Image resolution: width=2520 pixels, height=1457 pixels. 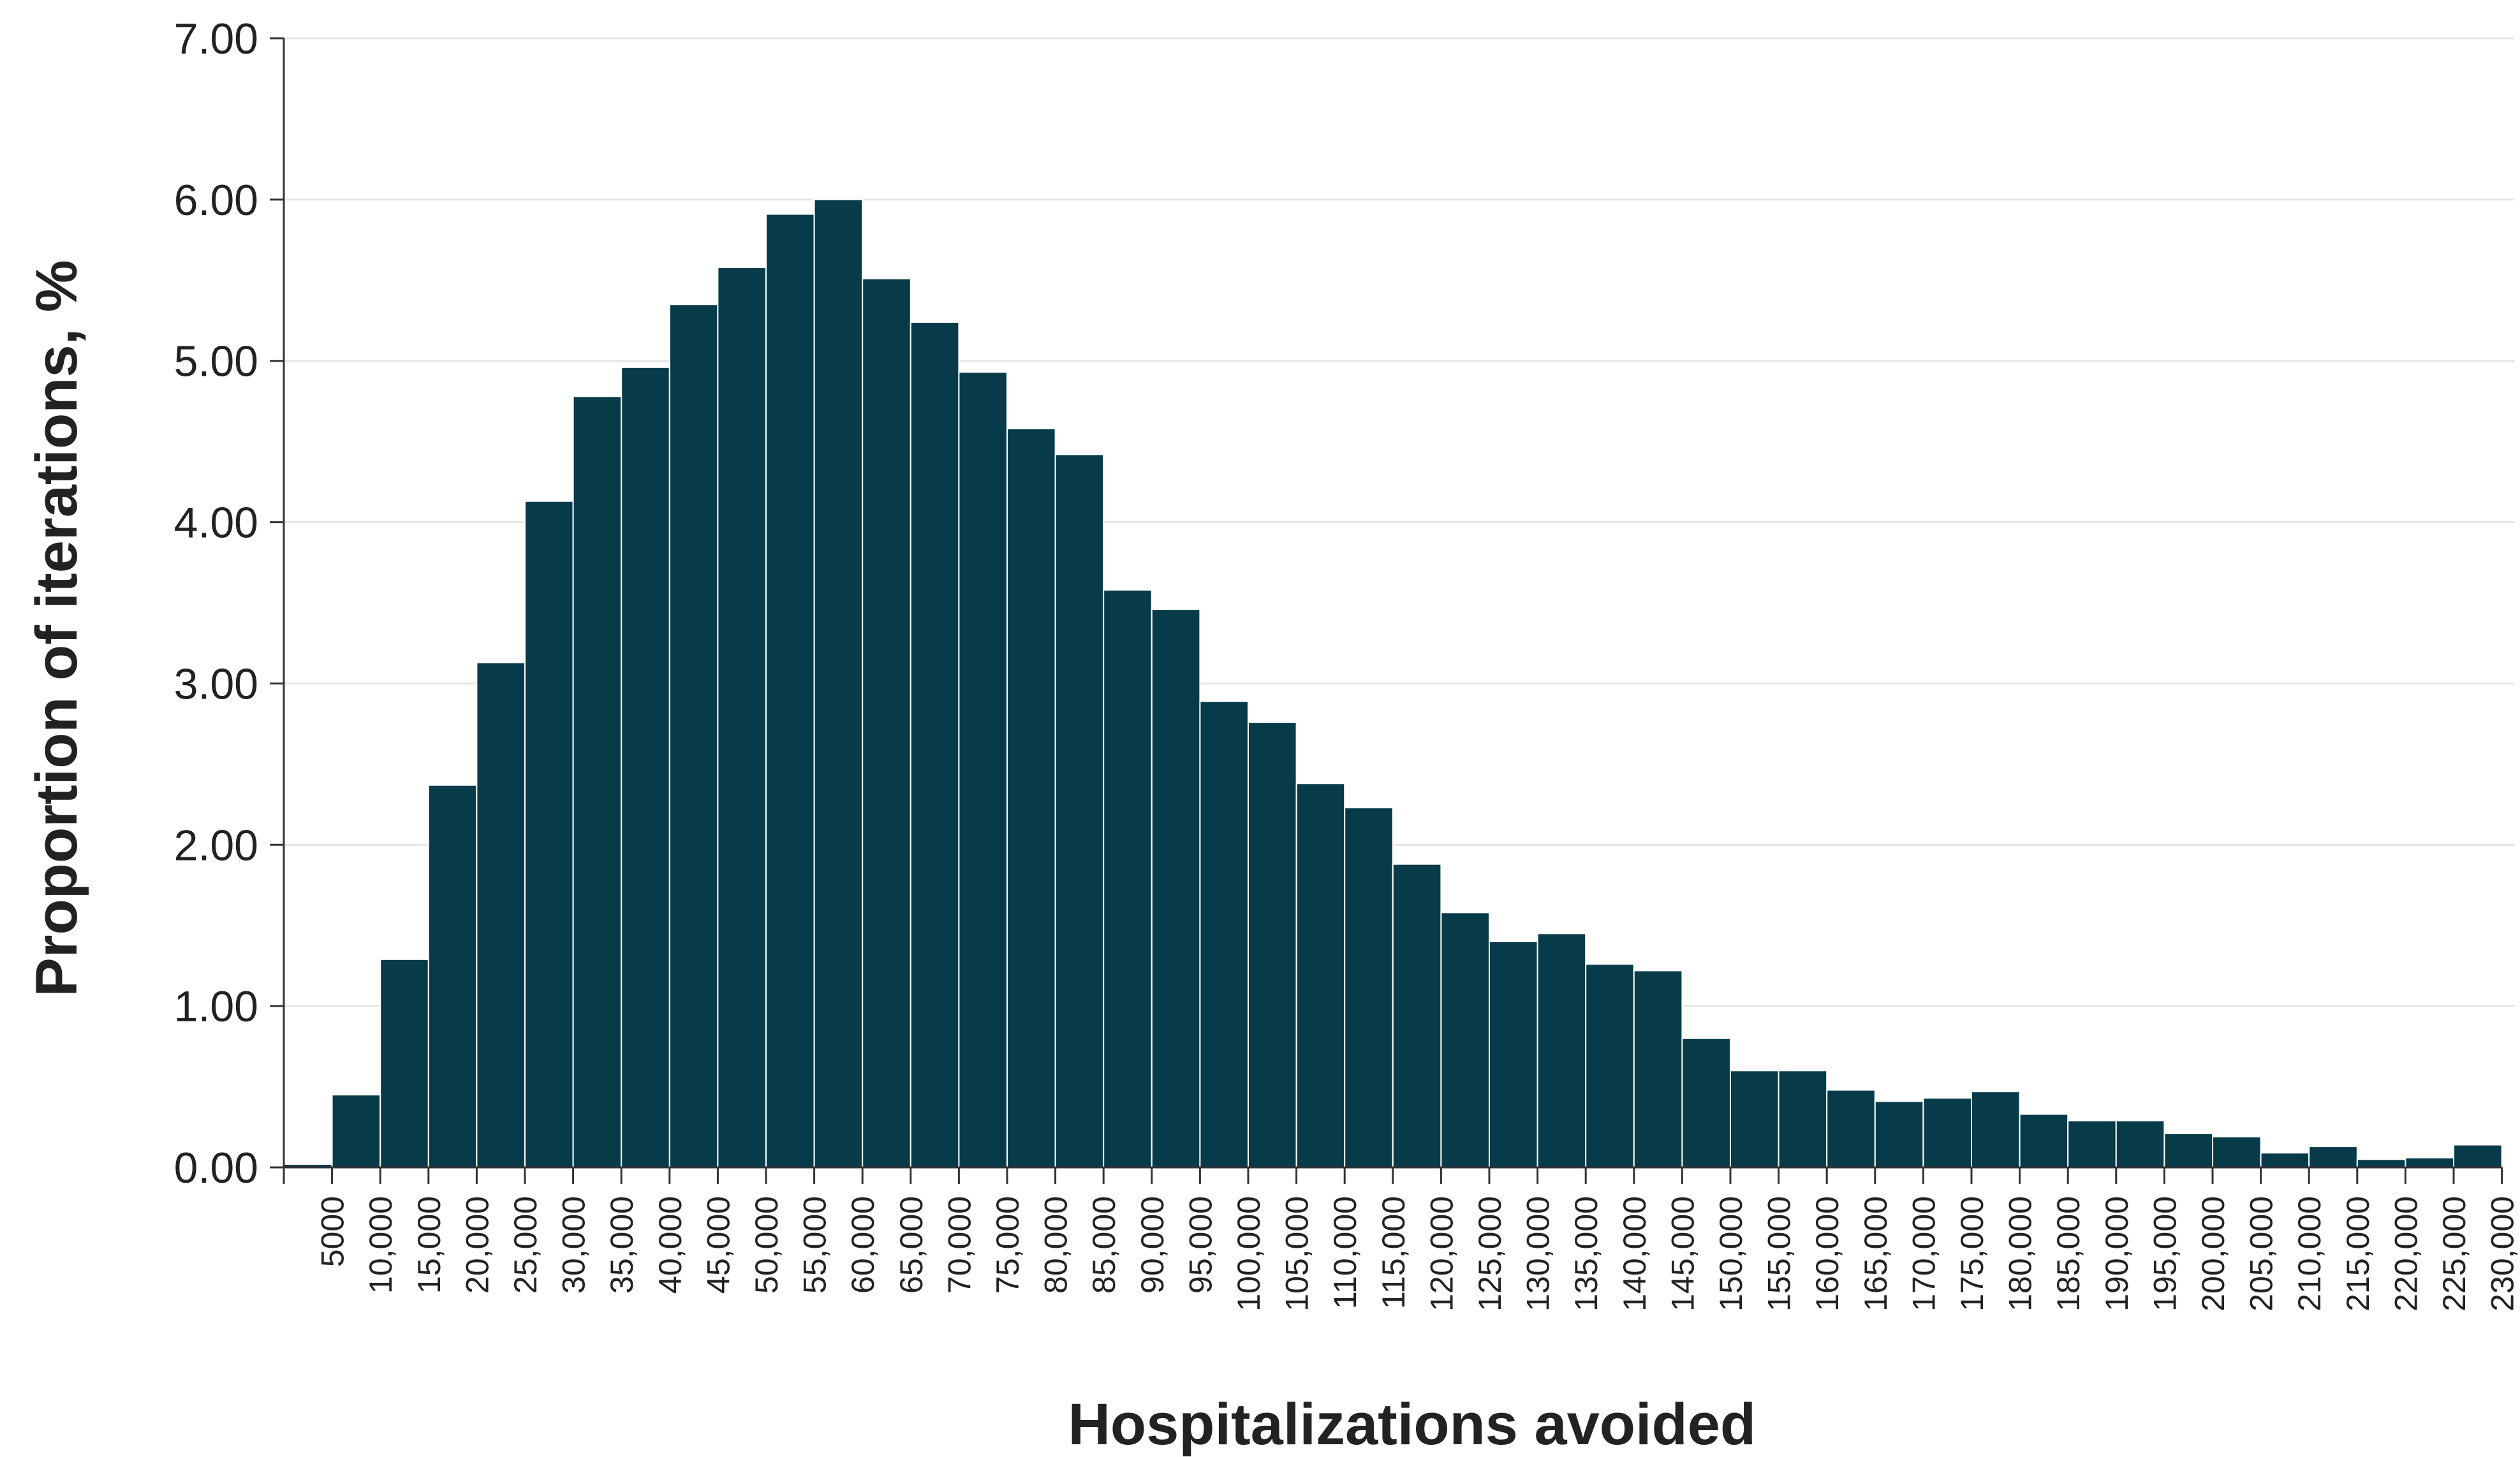 I want to click on x-tick-label: 210,000, so click(x=2309, y=1254).